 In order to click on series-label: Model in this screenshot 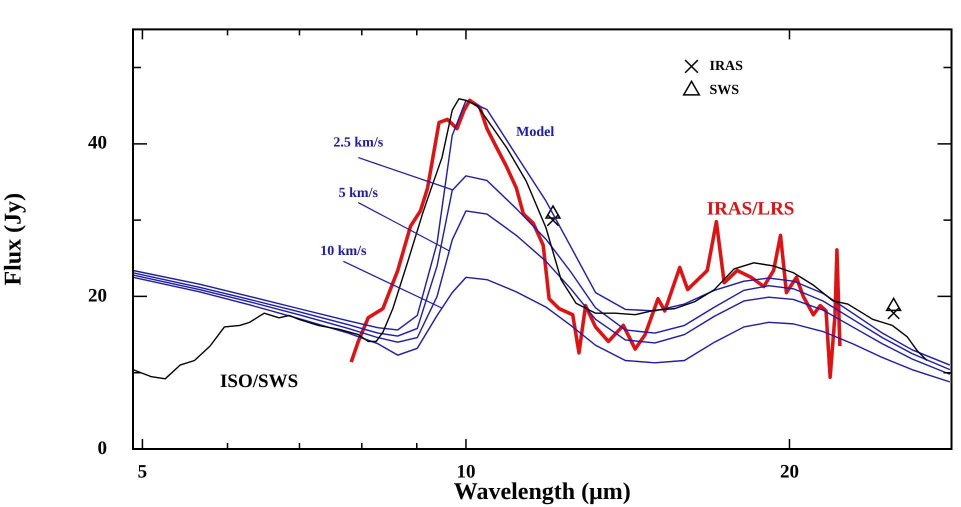, I will do `click(535, 132)`.